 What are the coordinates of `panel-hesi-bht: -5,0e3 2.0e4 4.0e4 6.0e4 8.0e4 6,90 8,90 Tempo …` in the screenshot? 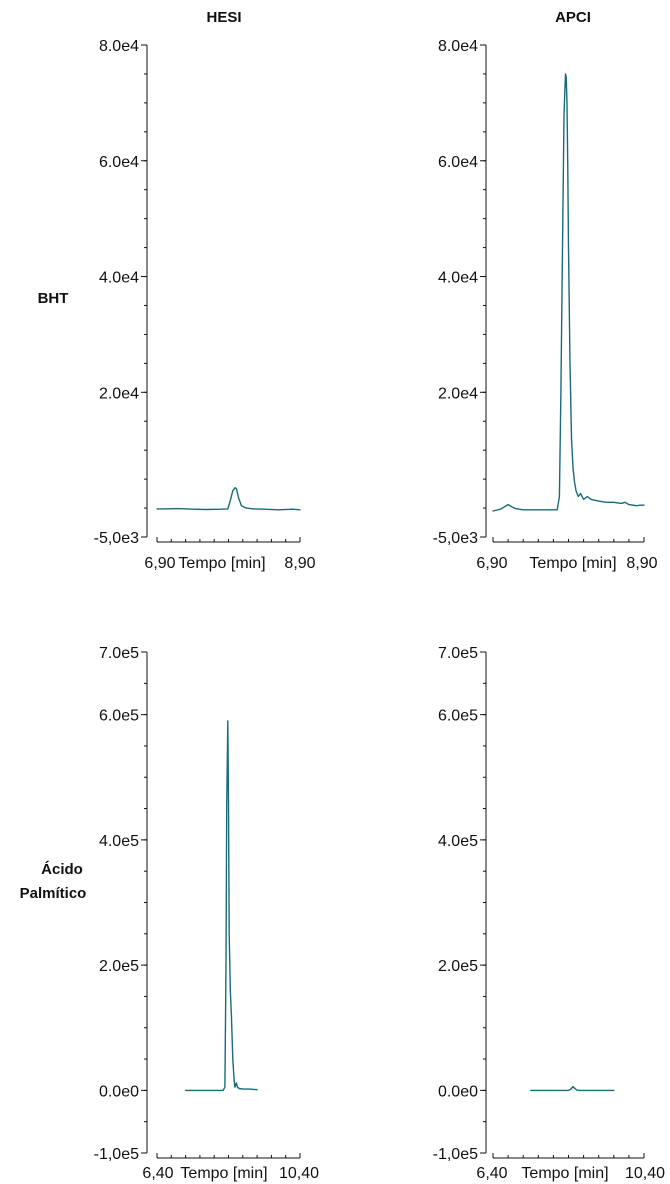 It's located at (205, 305).